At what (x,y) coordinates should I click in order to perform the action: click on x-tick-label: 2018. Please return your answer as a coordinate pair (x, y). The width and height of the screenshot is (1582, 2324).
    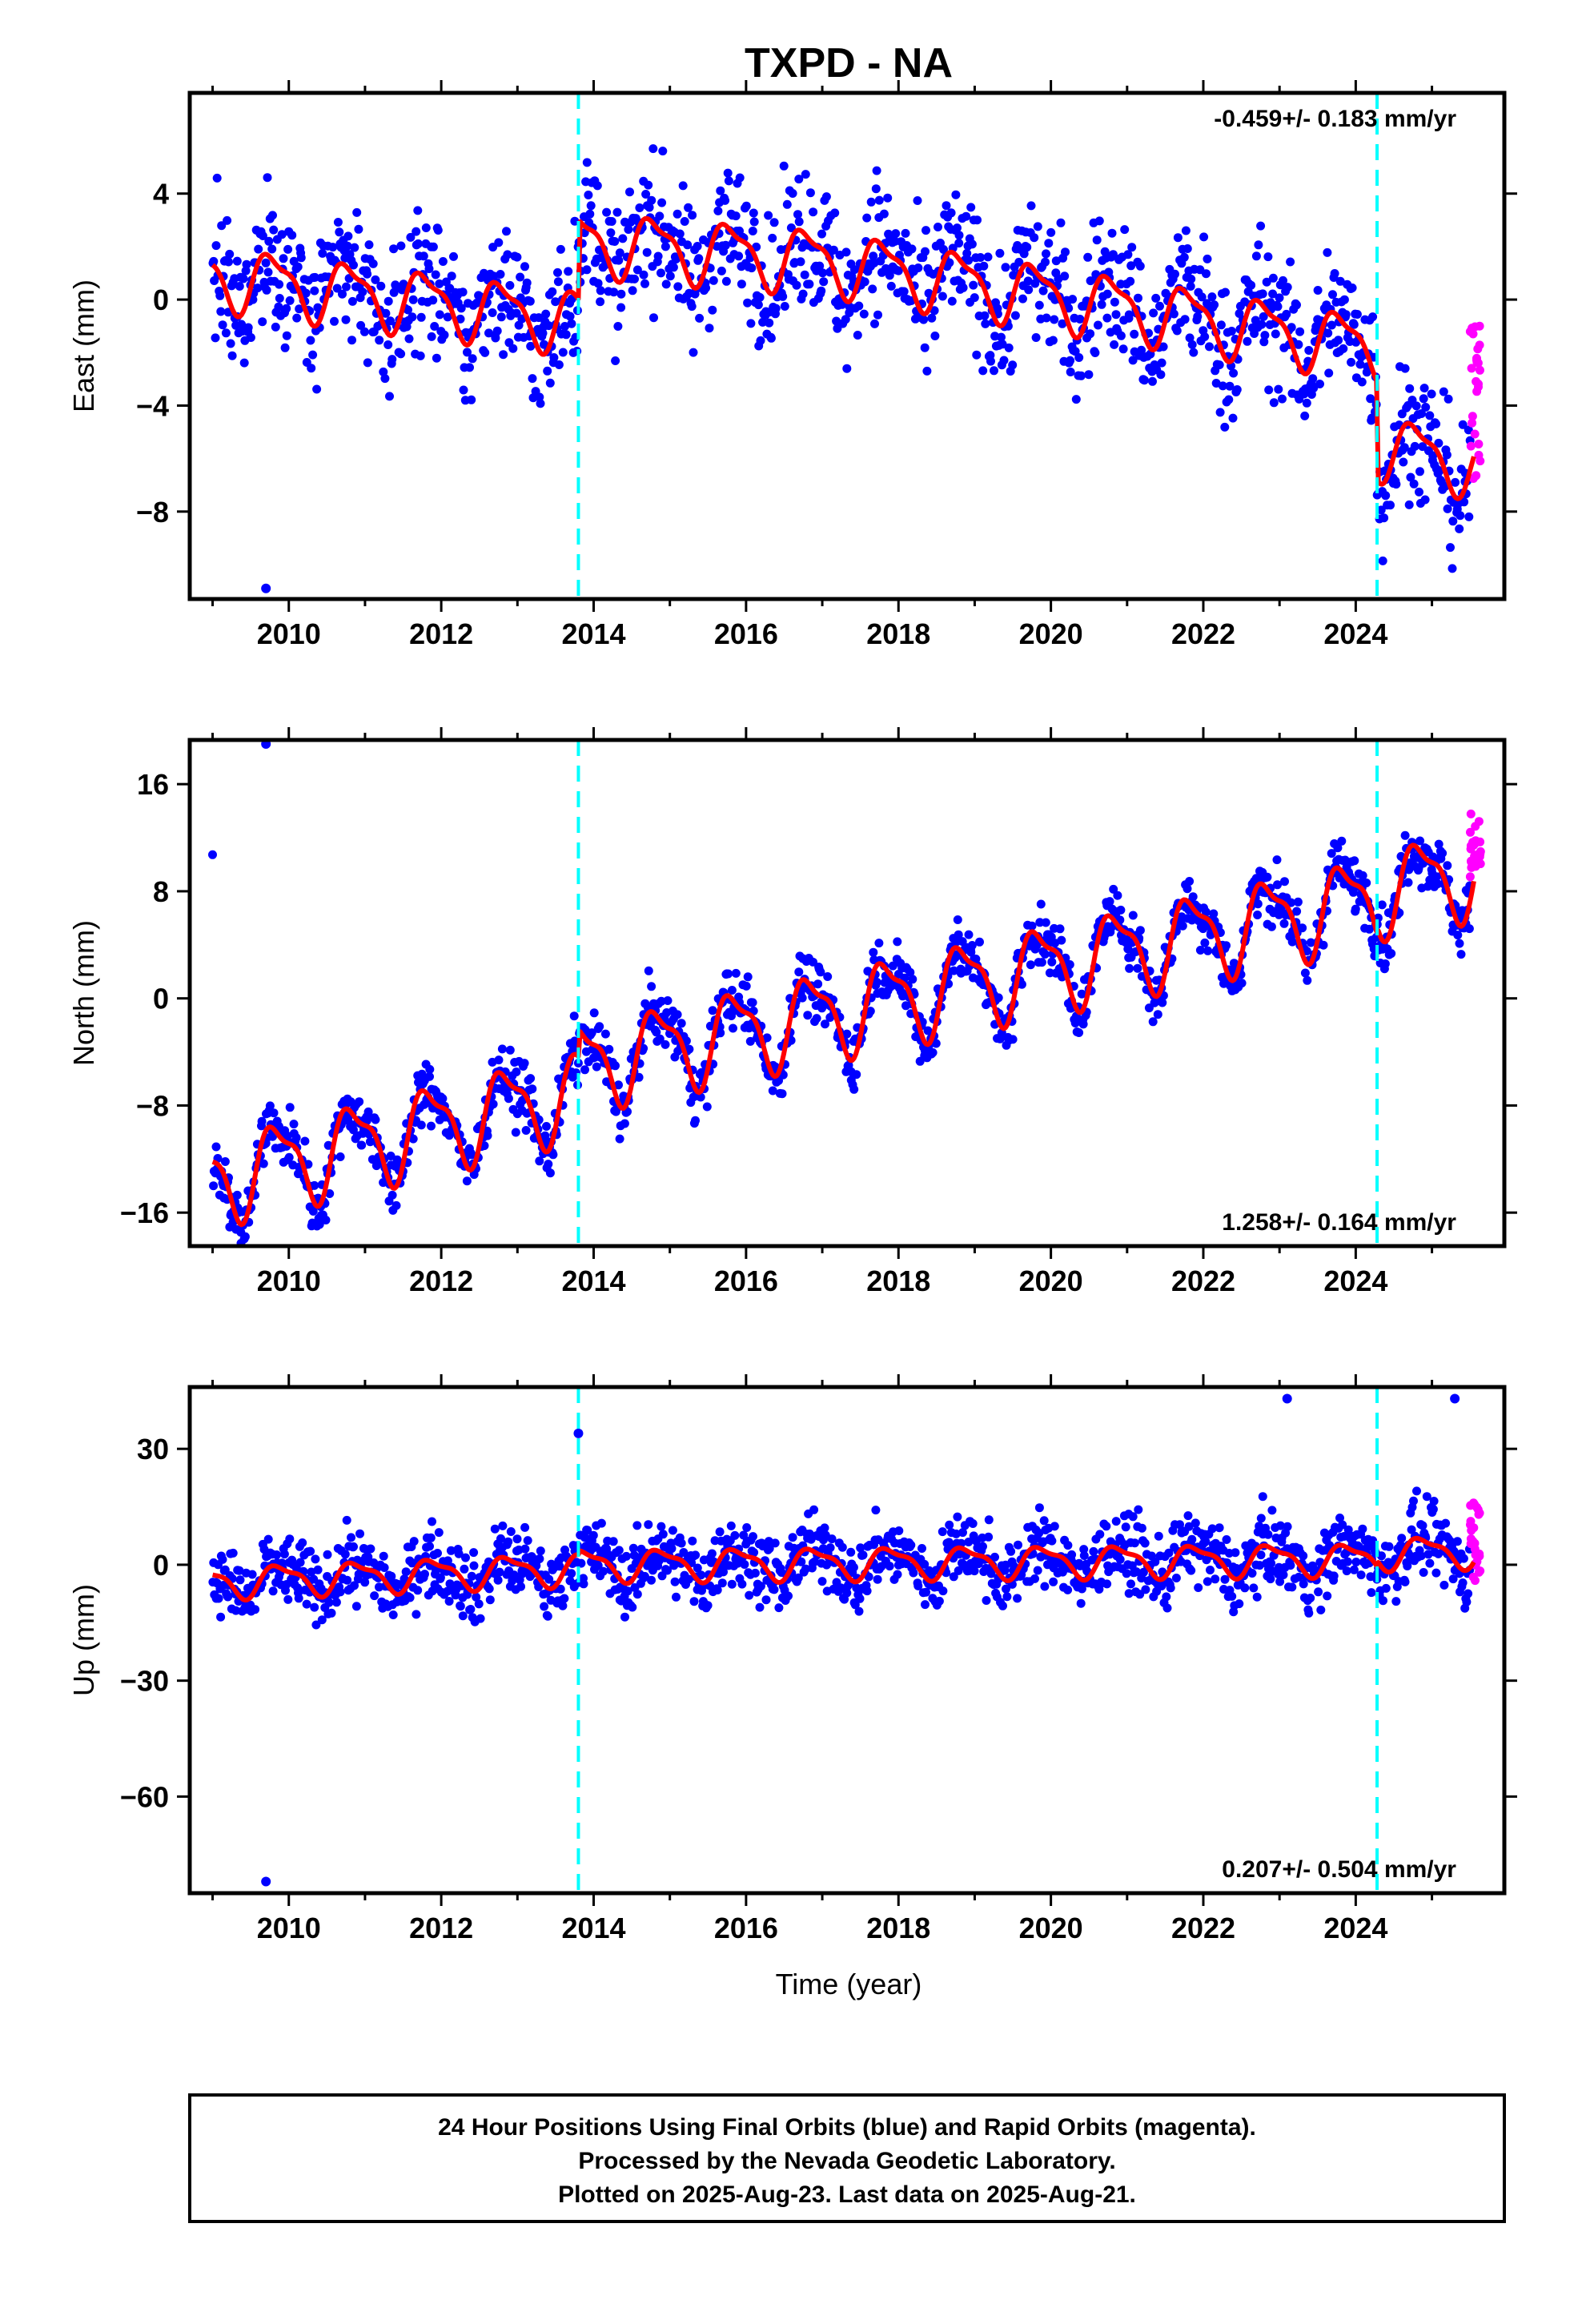
    Looking at the image, I should click on (898, 1928).